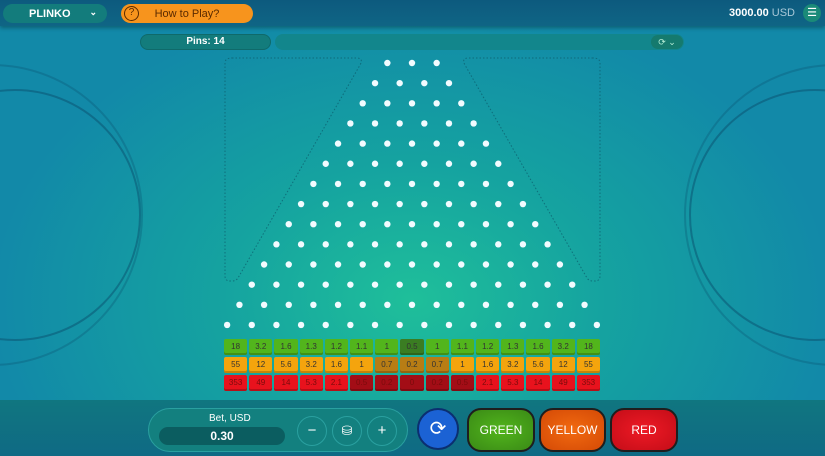 This screenshot has width=825, height=456. What do you see at coordinates (812, 13) in the screenshot?
I see `menu-button: ☰` at bounding box center [812, 13].